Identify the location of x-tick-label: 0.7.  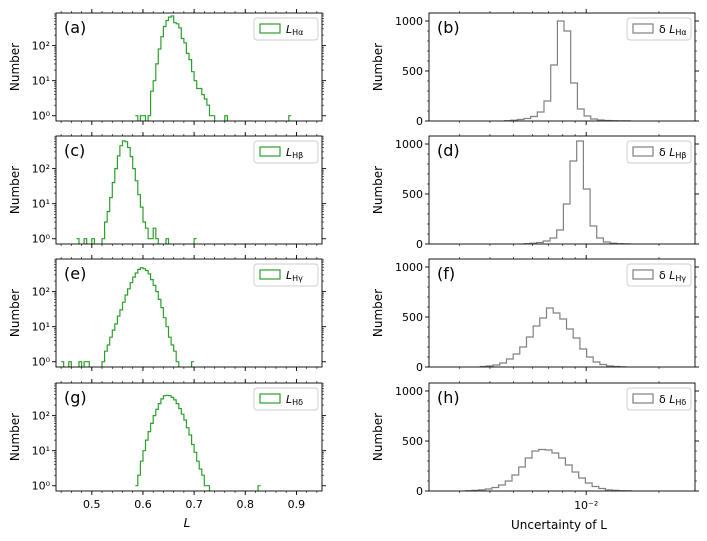
(194, 504).